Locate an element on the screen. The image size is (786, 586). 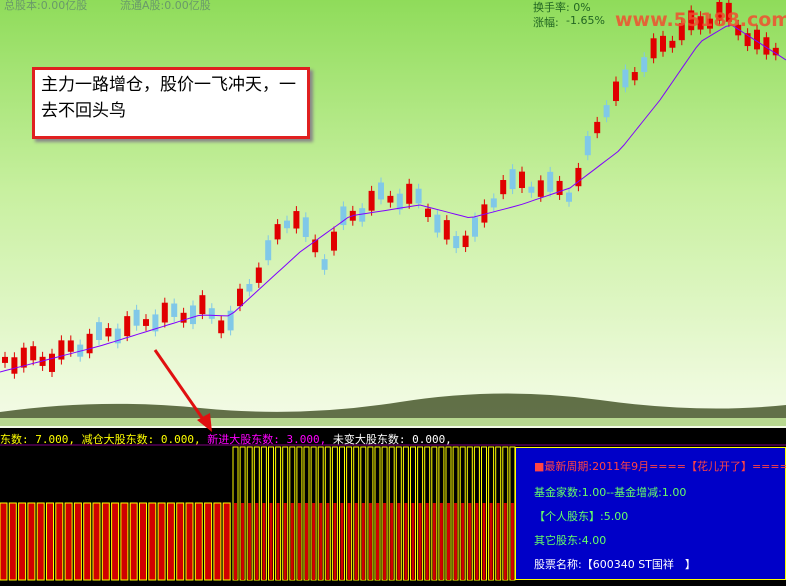
watermark: www.55188.com is located at coordinates (700, 20).